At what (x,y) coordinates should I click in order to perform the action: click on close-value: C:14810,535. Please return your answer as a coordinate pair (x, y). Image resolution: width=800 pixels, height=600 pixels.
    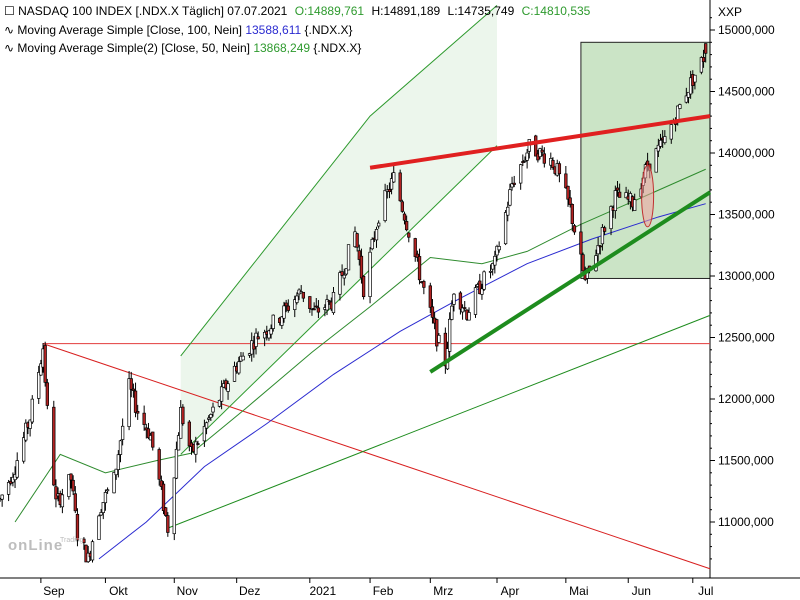
    Looking at the image, I should click on (556, 11).